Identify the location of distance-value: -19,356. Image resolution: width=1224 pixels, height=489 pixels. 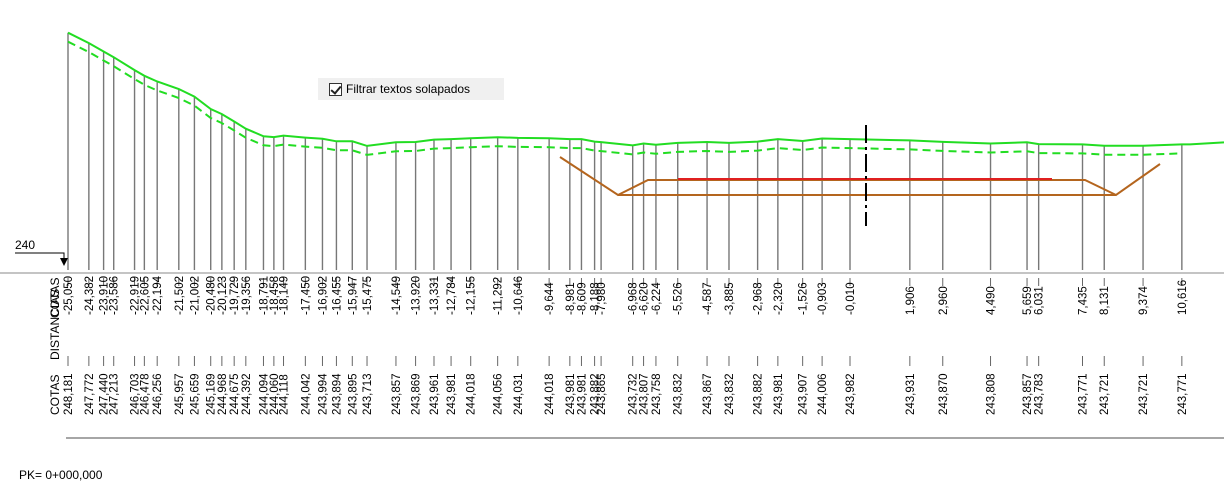
(247, 295).